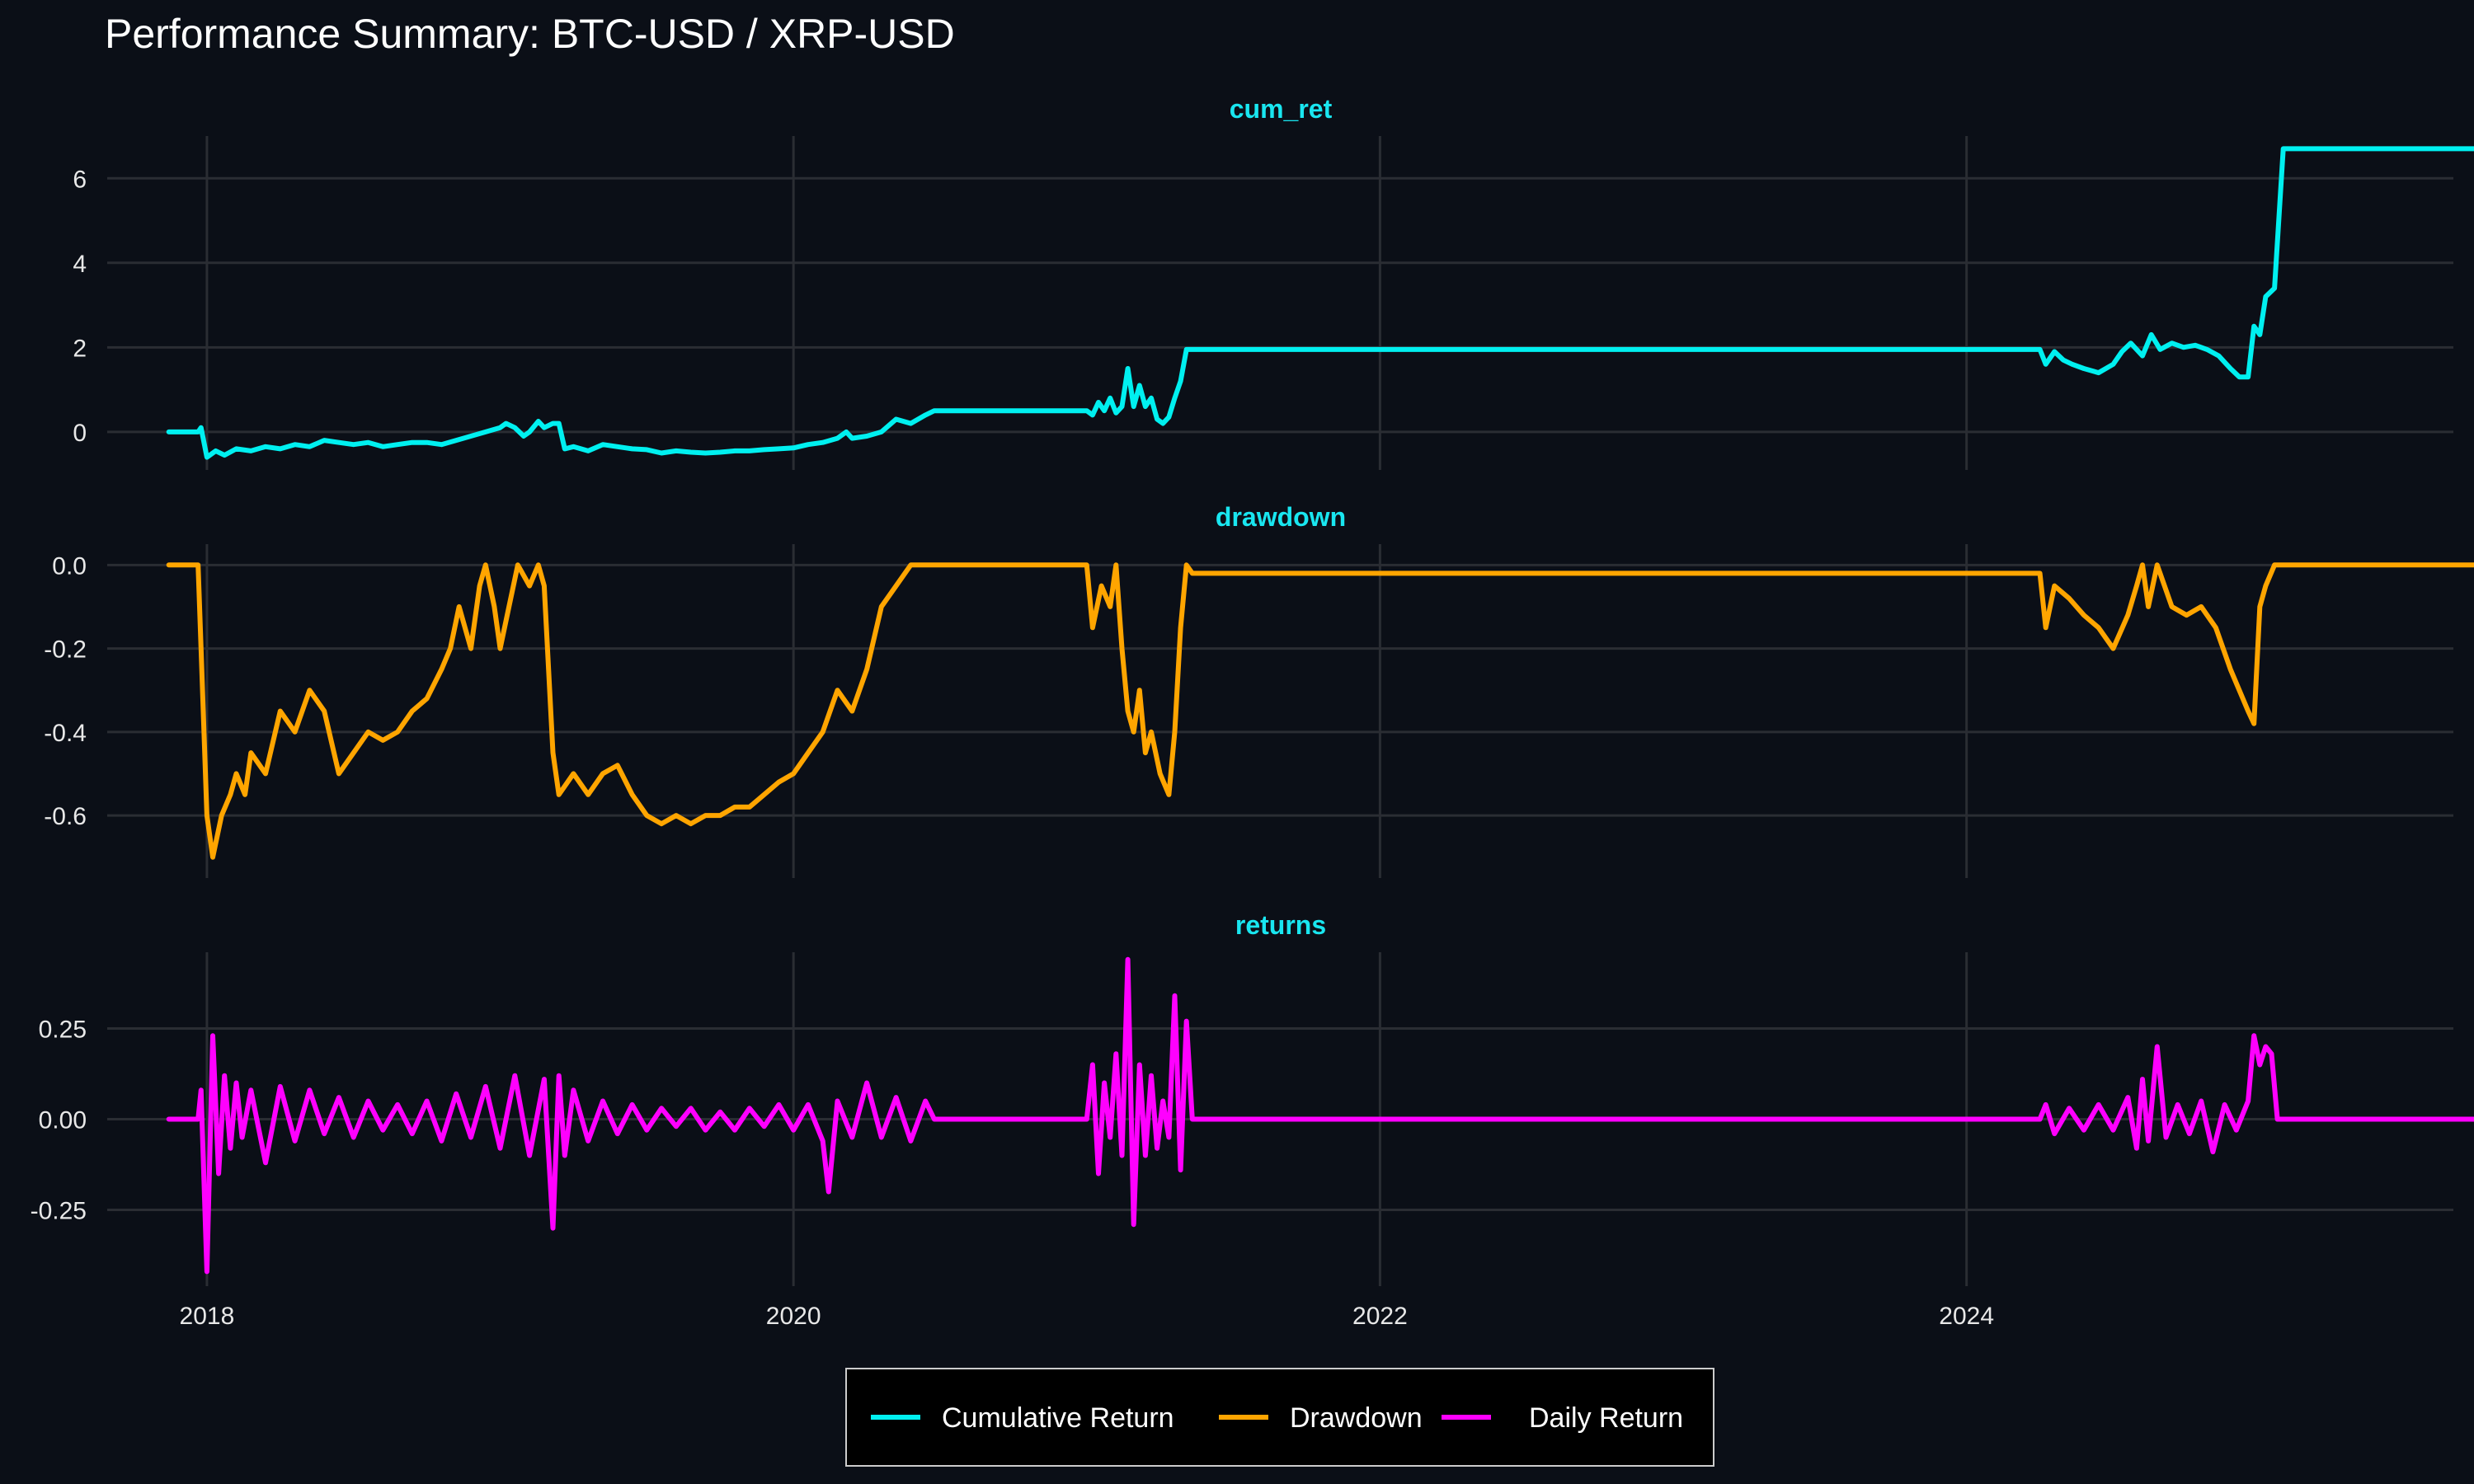 The image size is (2474, 1484). I want to click on y-ticks-cum-ret: 0 2 4 6, so click(80, 306).